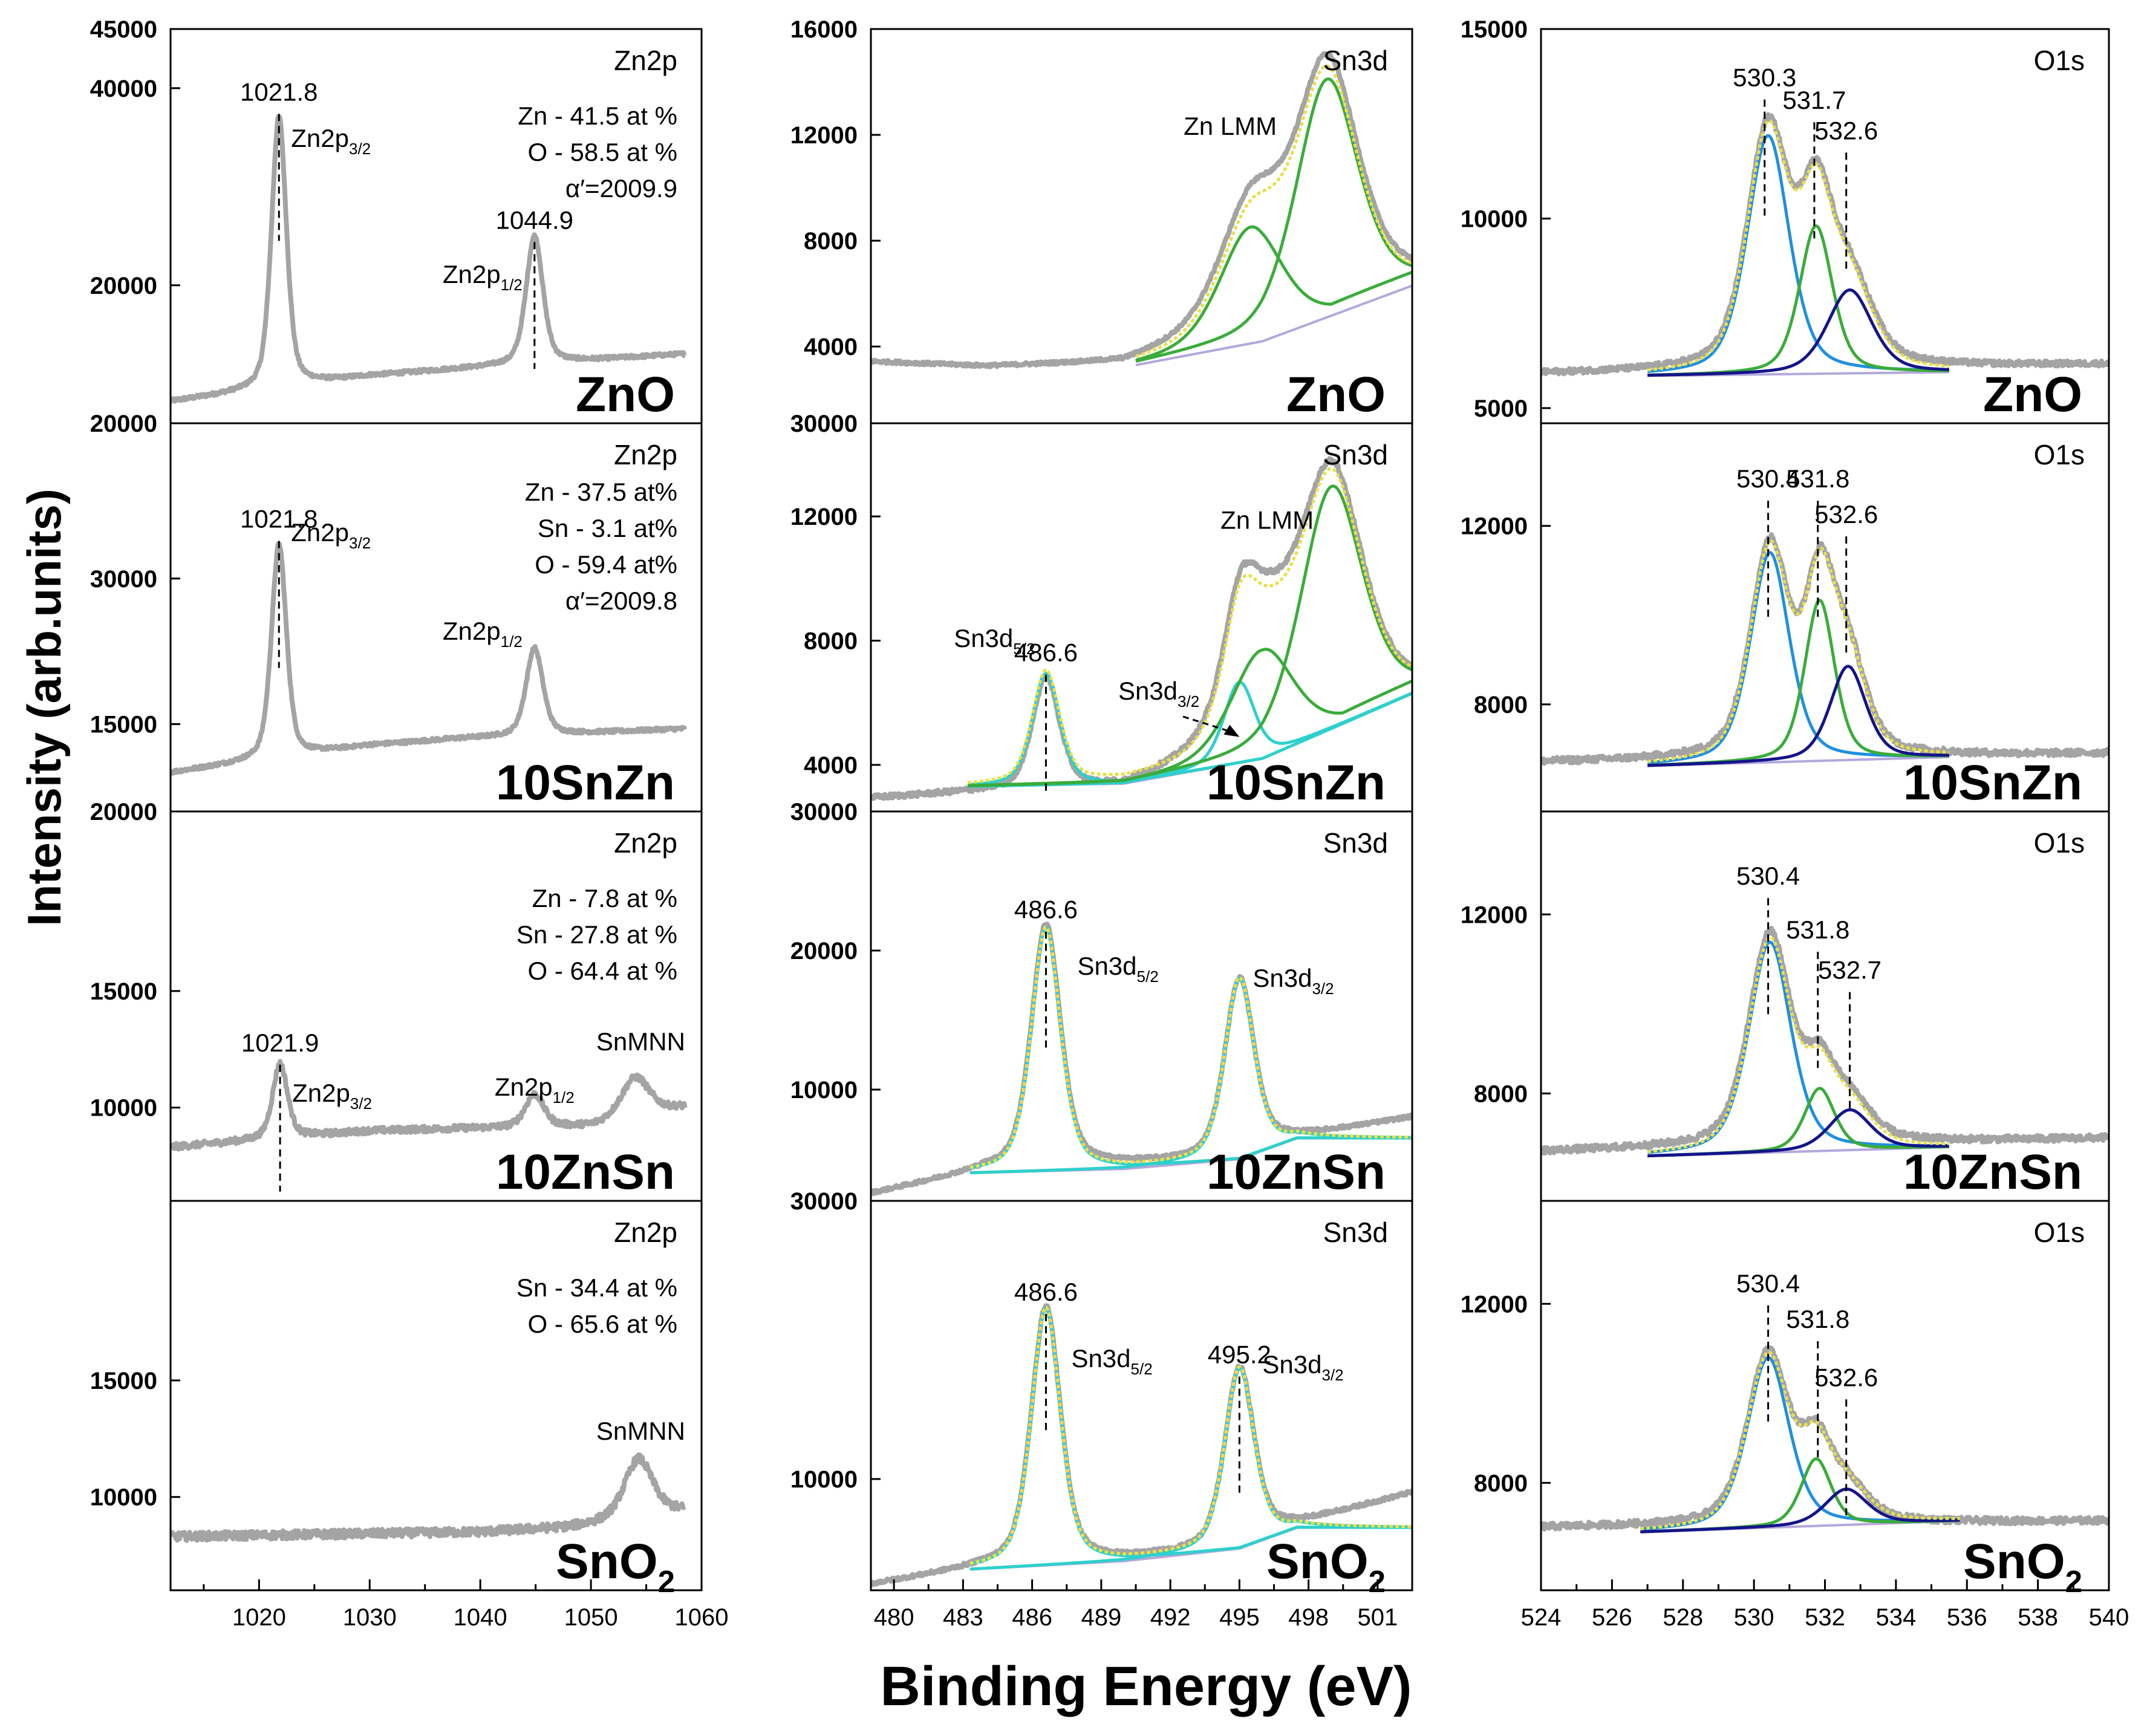 The height and width of the screenshot is (1736, 2147). Describe the element at coordinates (1494, 29) in the screenshot. I see `y-top-label: 15000` at that location.